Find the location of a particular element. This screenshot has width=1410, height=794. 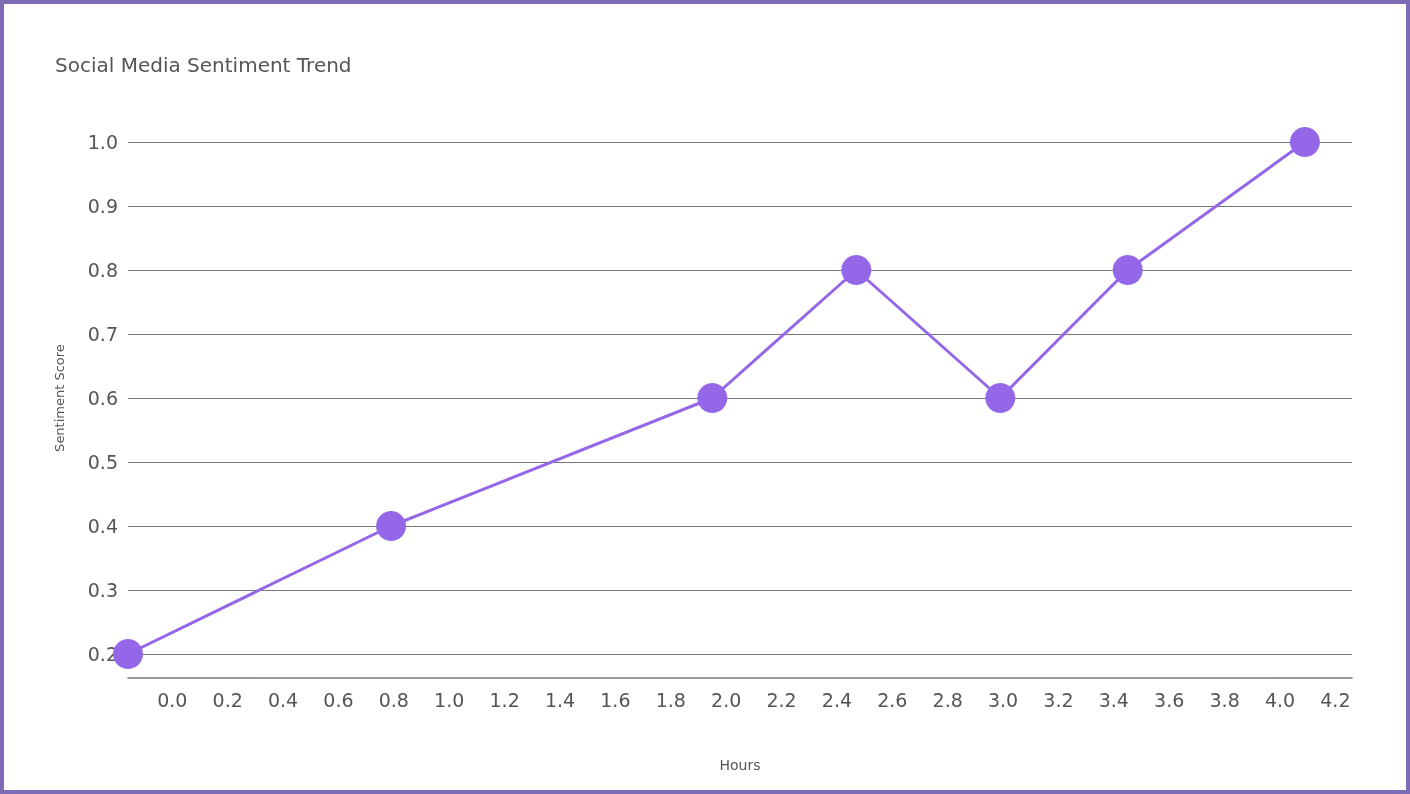

x-tick-label: 2.4 is located at coordinates (837, 699).